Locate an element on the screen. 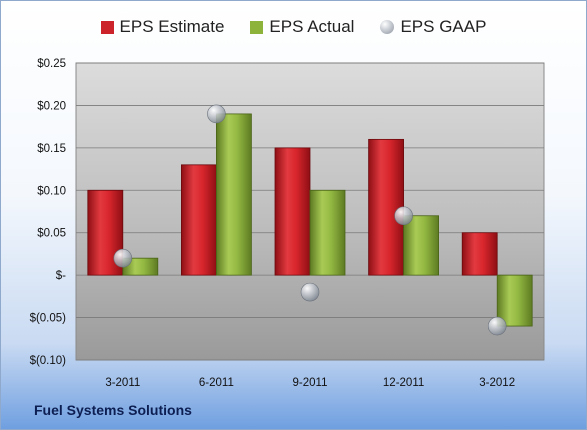 Image resolution: width=587 pixels, height=430 pixels. y-tick-label: $0.25 is located at coordinates (51, 64).